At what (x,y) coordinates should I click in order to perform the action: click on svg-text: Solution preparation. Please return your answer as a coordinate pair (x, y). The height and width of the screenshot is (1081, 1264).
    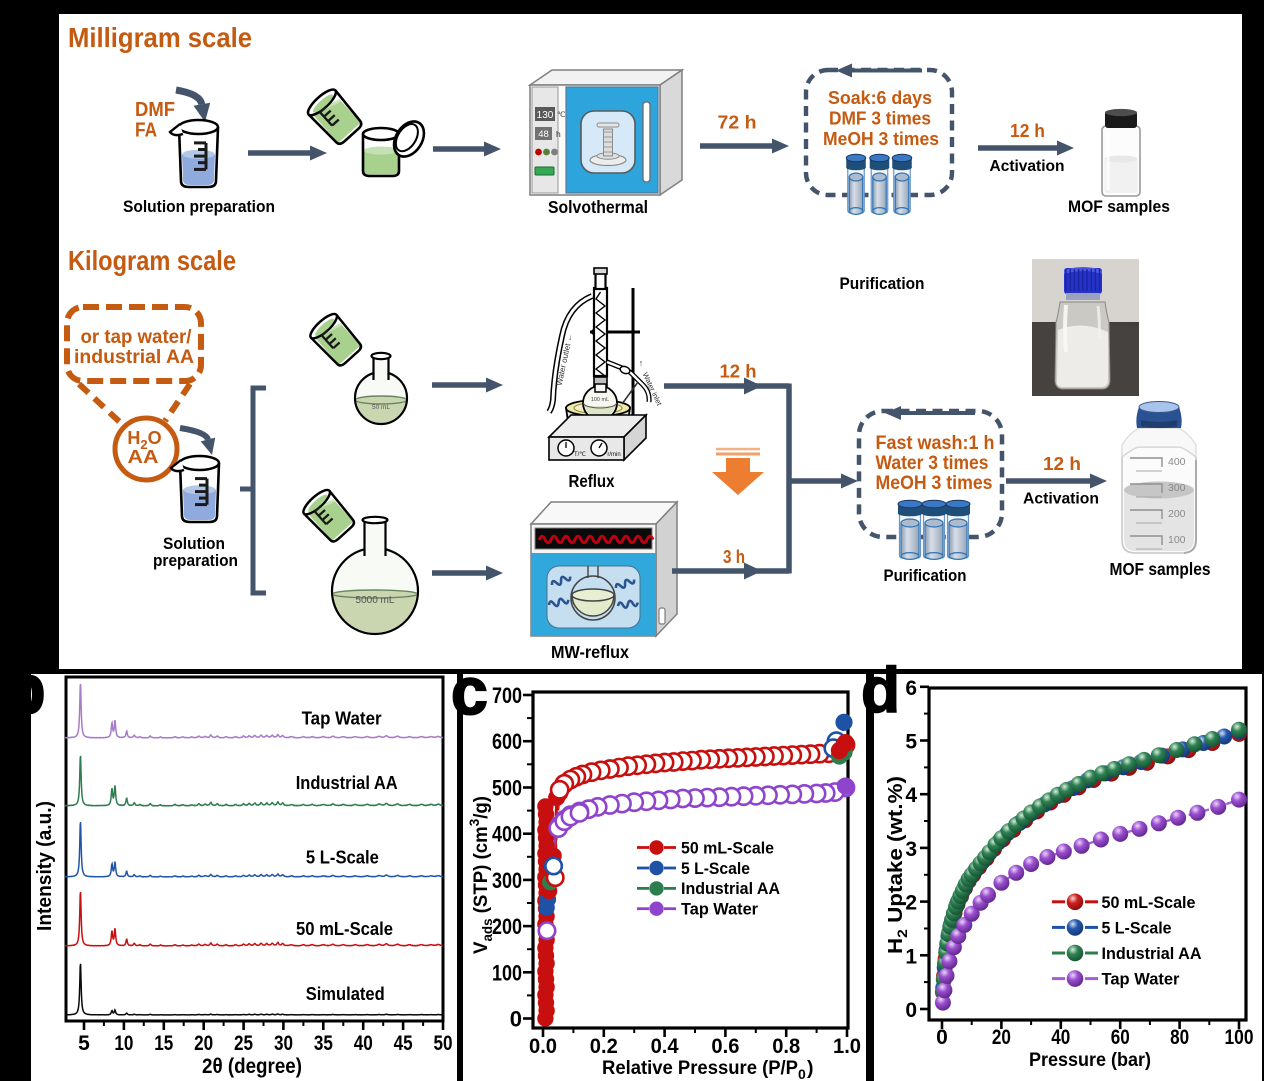
    Looking at the image, I should click on (199, 207).